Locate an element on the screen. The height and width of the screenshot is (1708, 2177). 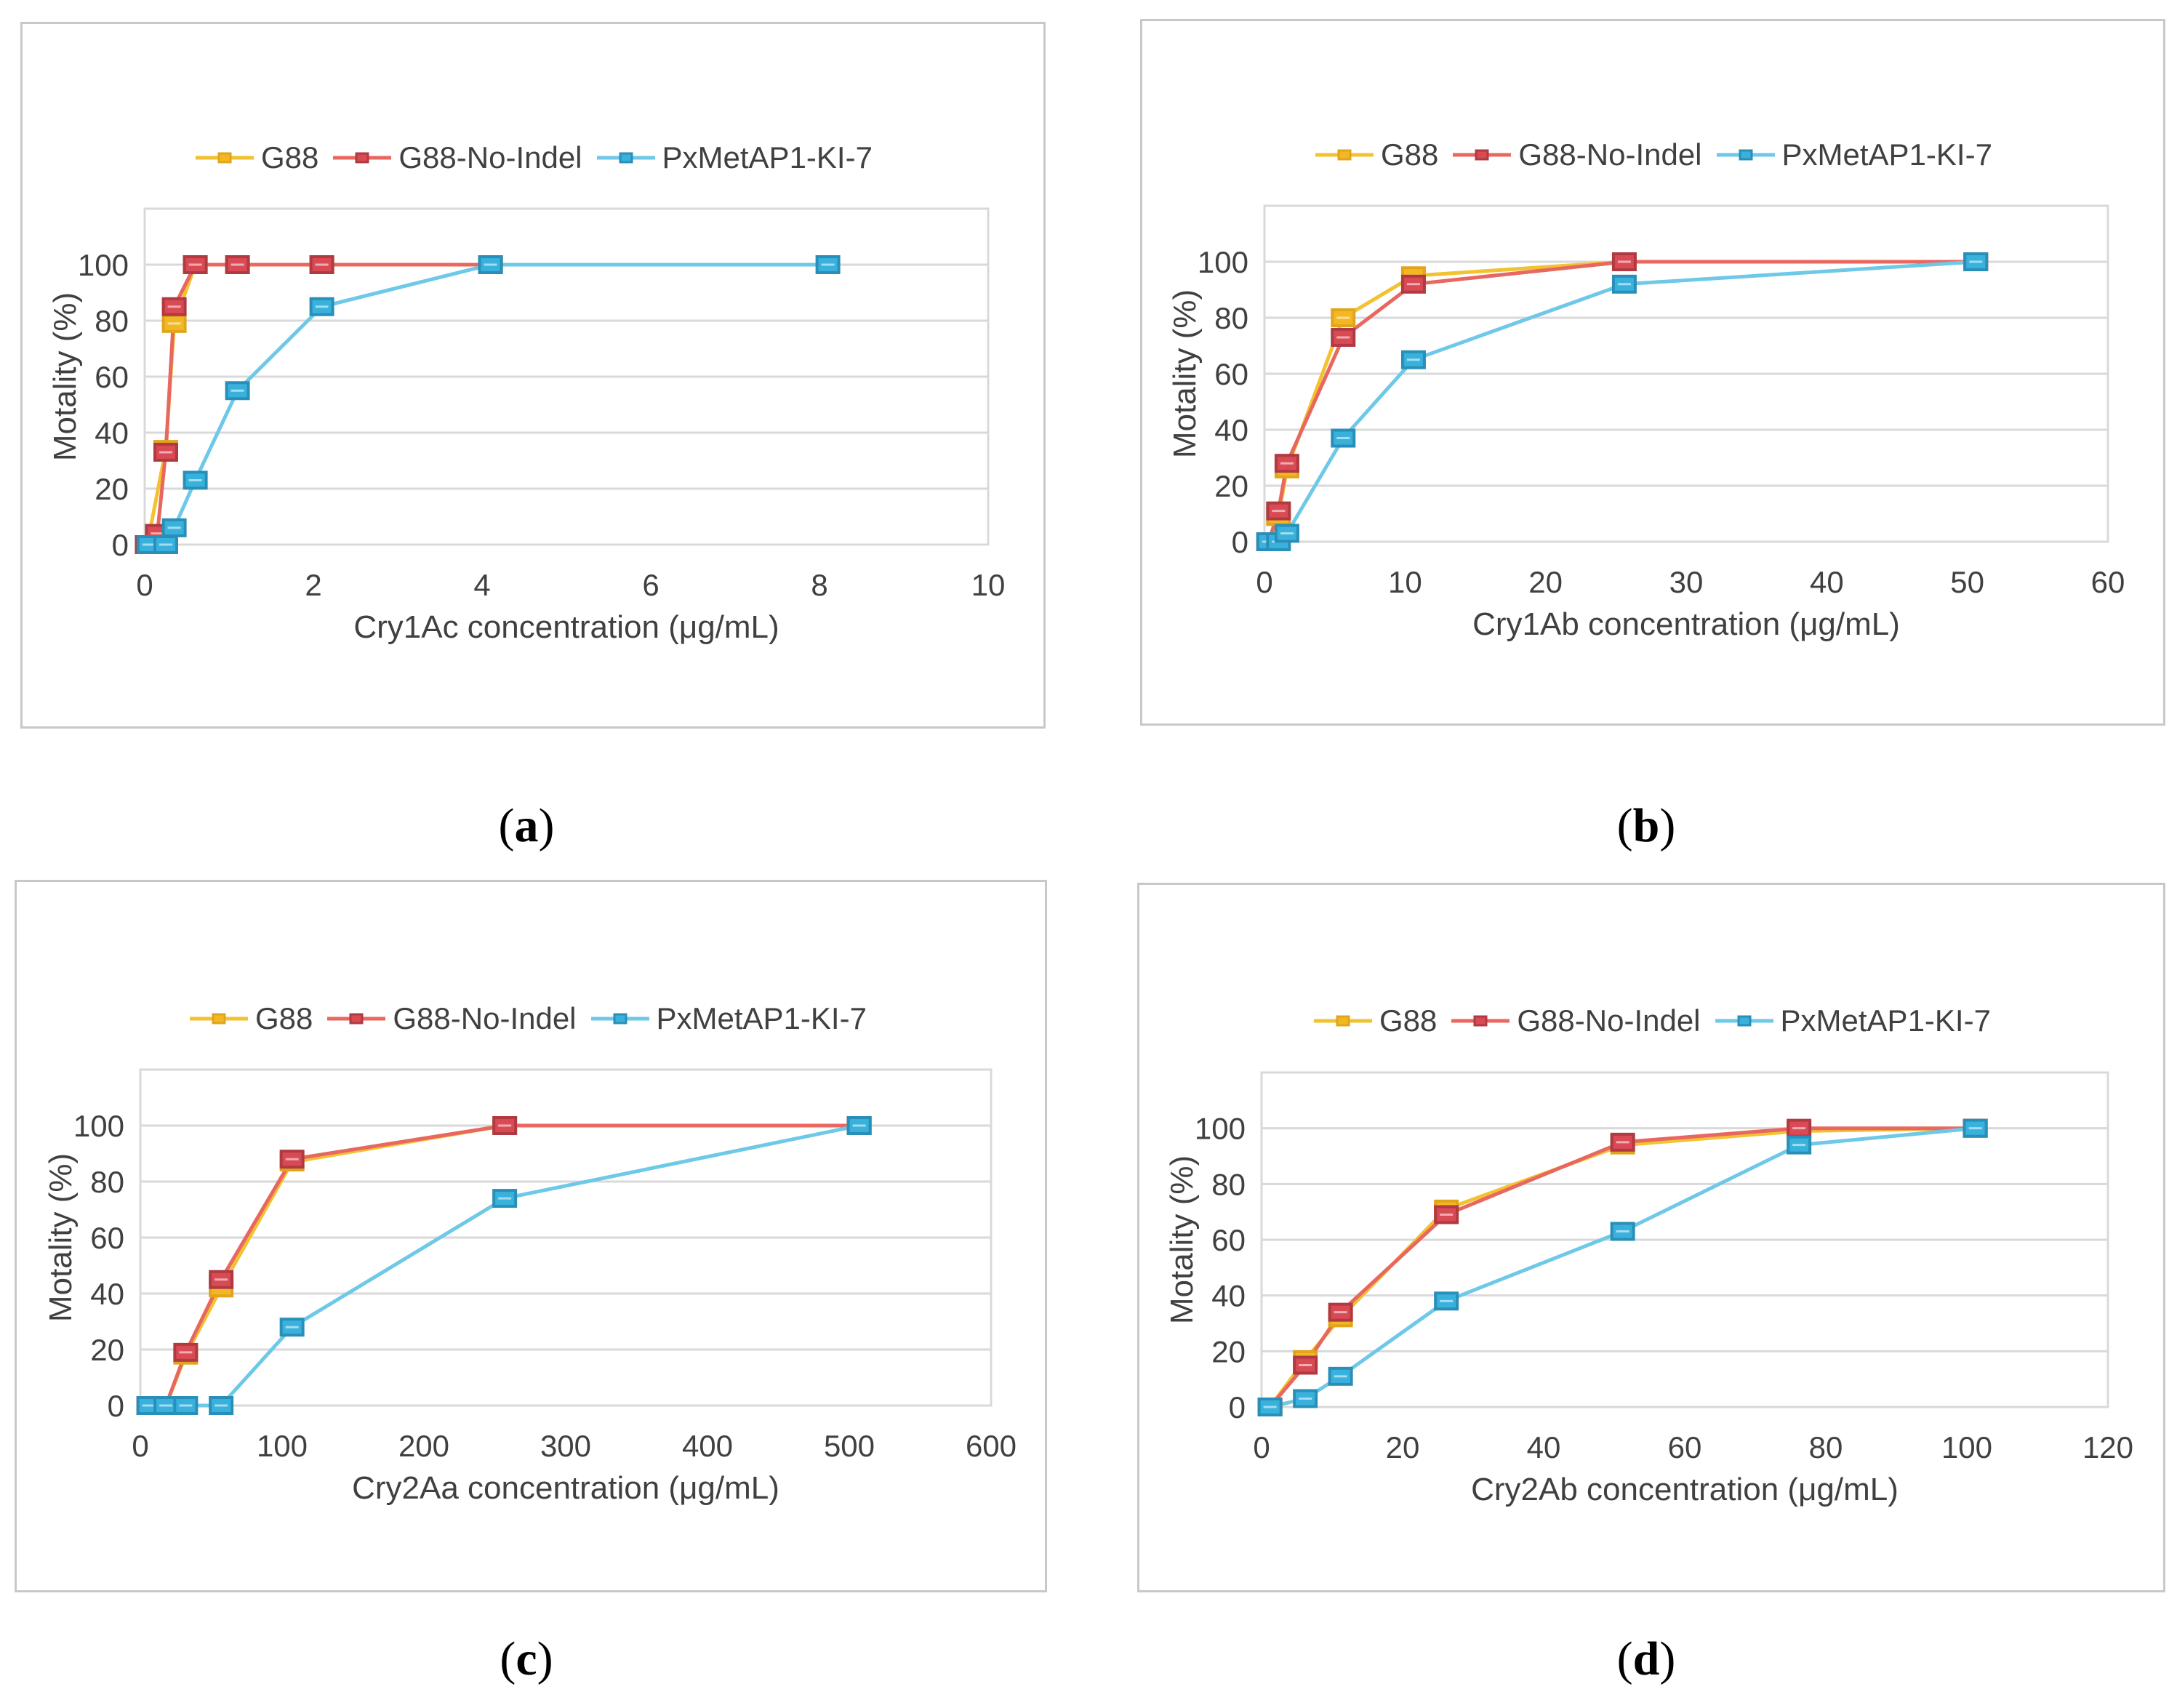
x-tick-label: 8 is located at coordinates (819, 585).